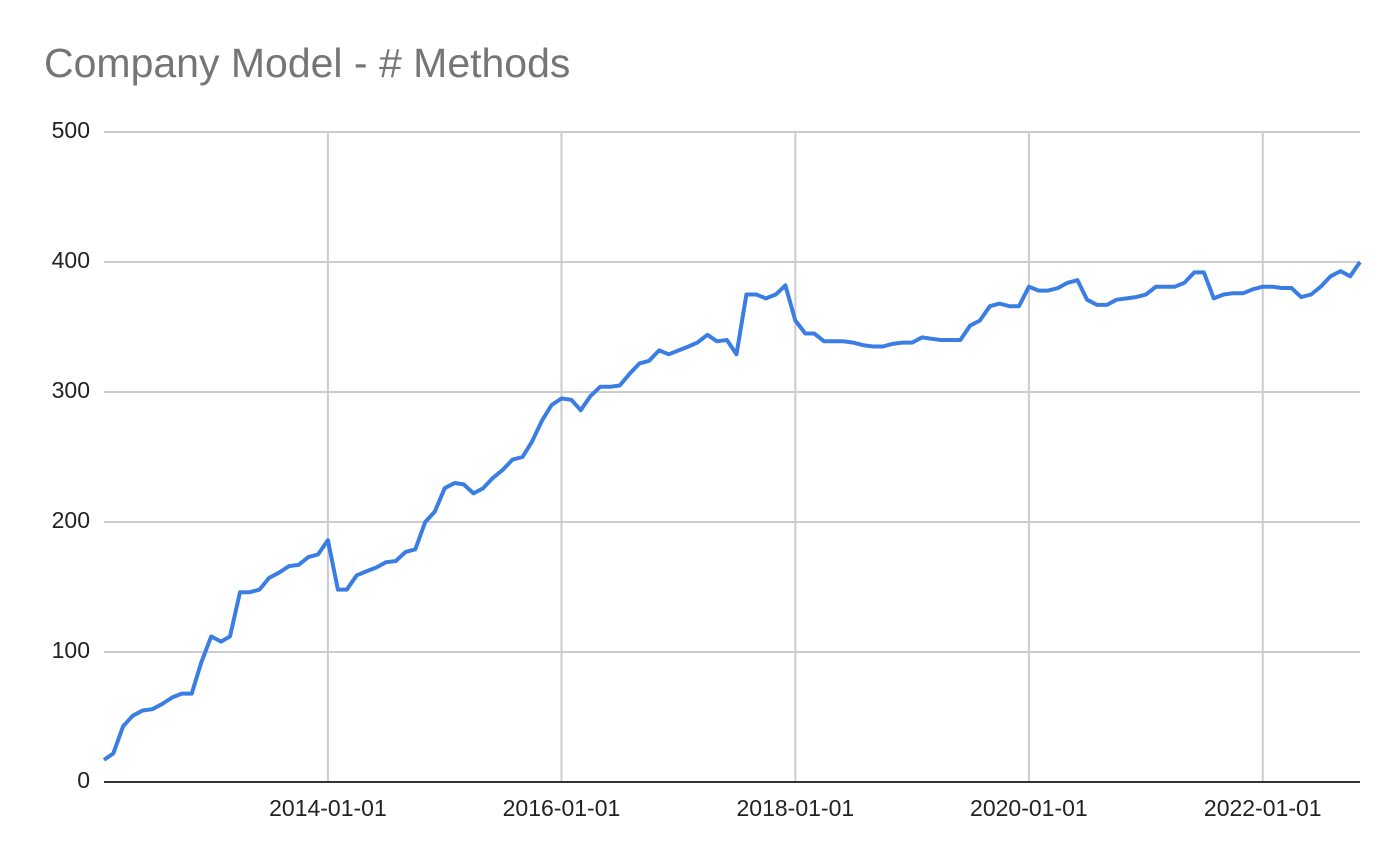  What do you see at coordinates (83, 780) in the screenshot?
I see `y-tick-label: 0` at bounding box center [83, 780].